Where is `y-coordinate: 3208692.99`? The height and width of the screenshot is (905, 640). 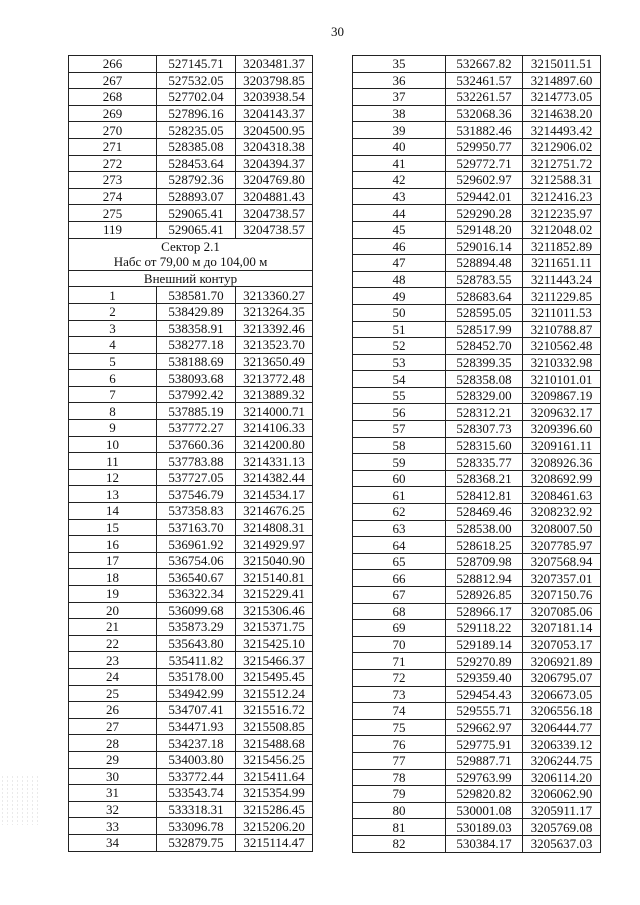
y-coordinate: 3208692.99 is located at coordinates (561, 478).